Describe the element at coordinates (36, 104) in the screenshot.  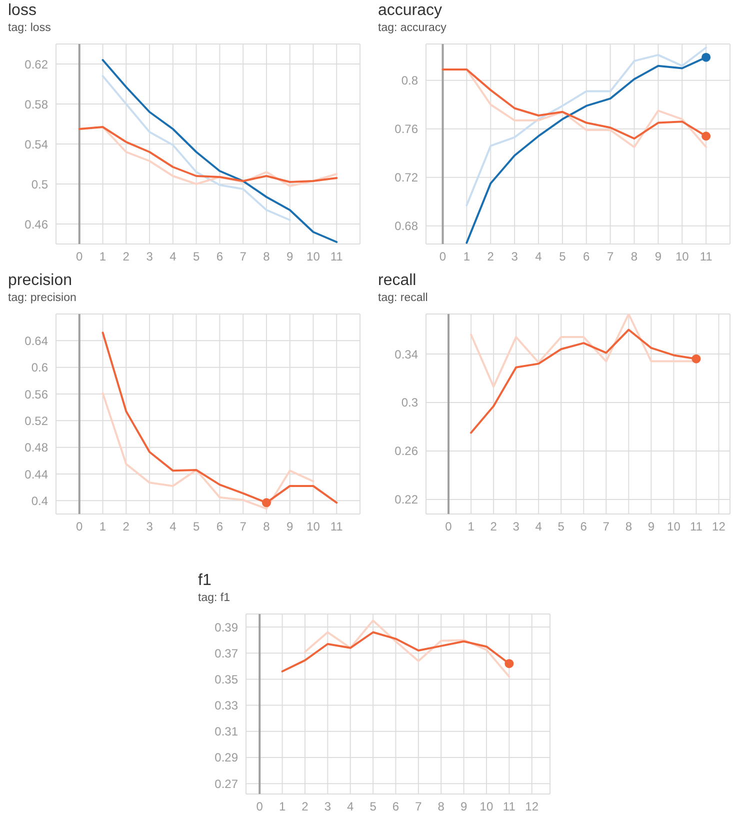
I see `y-tick-label: 0.58` at that location.